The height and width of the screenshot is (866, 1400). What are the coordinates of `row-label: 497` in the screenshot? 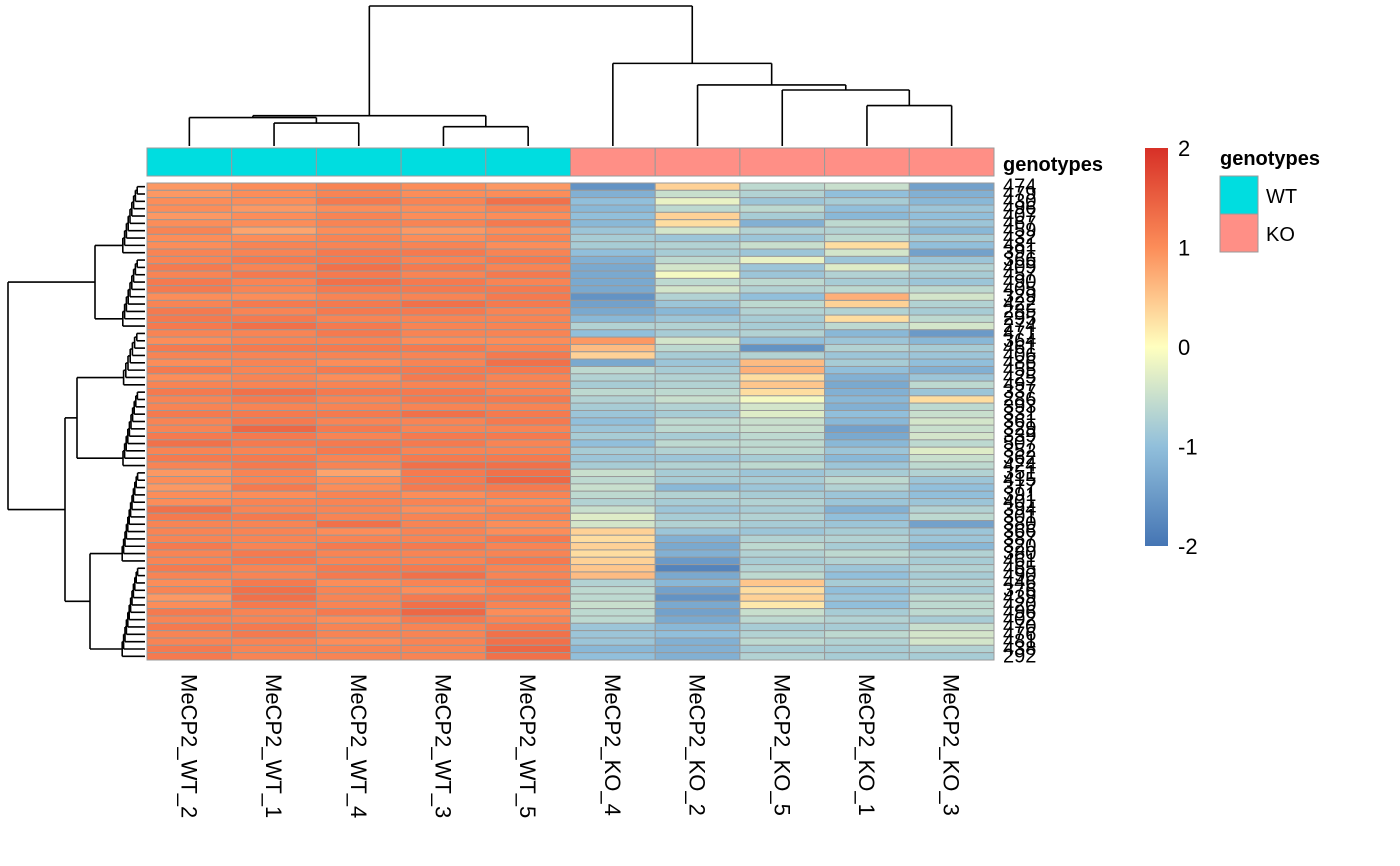 It's located at (1019, 385).